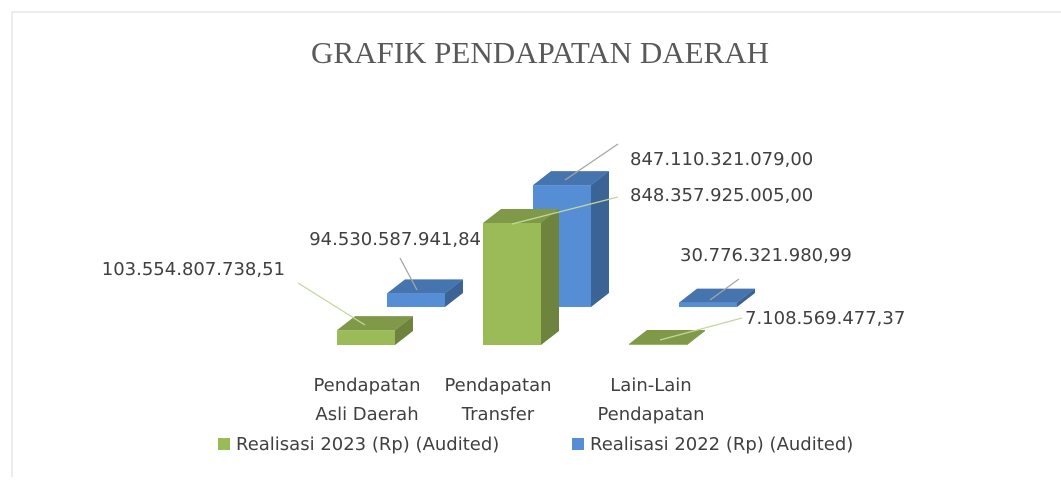  I want to click on legend-label: Realisasi 2023 (Rp) (Audited), so click(367, 444).